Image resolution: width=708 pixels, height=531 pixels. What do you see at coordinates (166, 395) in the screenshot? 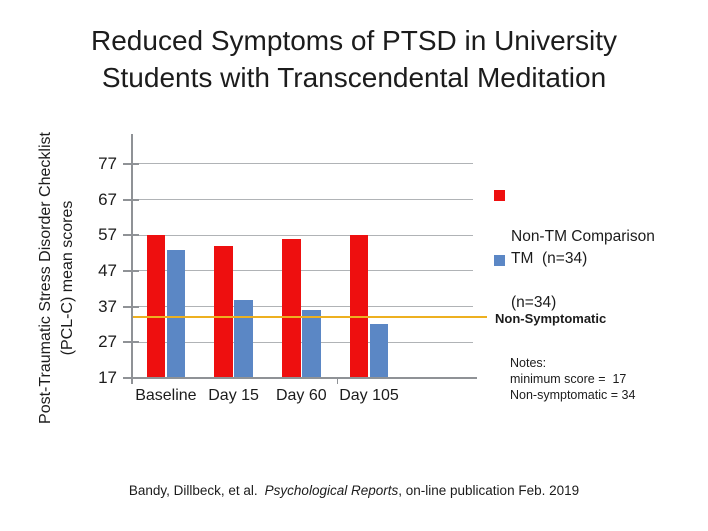
I see `x-category-label-baseline: Baseline` at bounding box center [166, 395].